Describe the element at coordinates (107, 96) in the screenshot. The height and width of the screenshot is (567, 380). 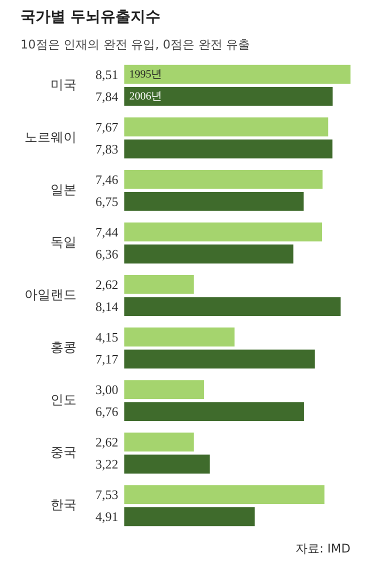
I see `data-label: 7,84` at that location.